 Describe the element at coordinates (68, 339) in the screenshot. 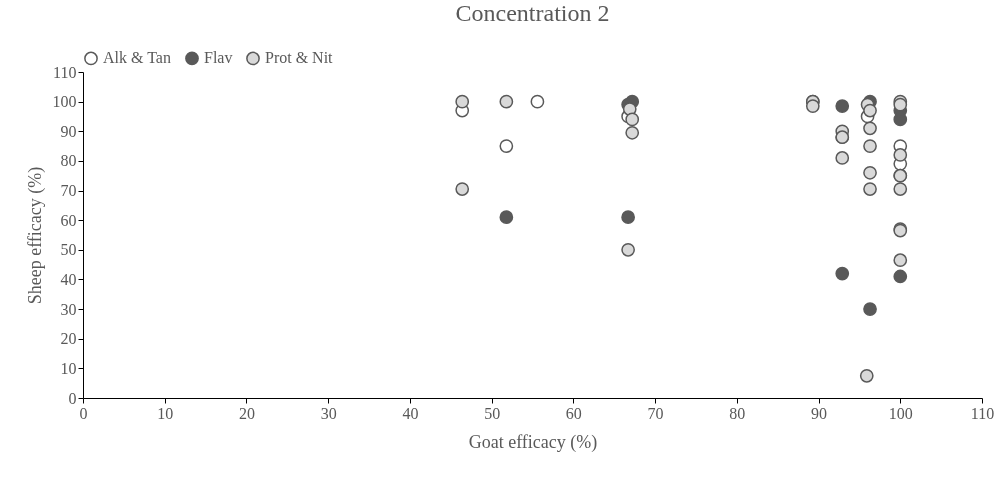

I see `y-tick-label: 20` at that location.